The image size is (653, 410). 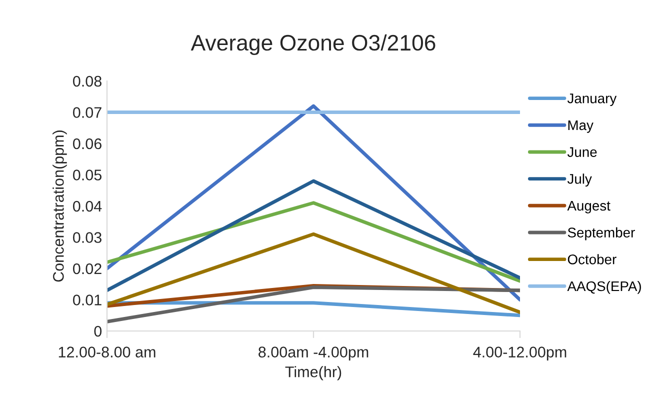 I want to click on y-tick-label: 0.06, so click(x=87, y=144).